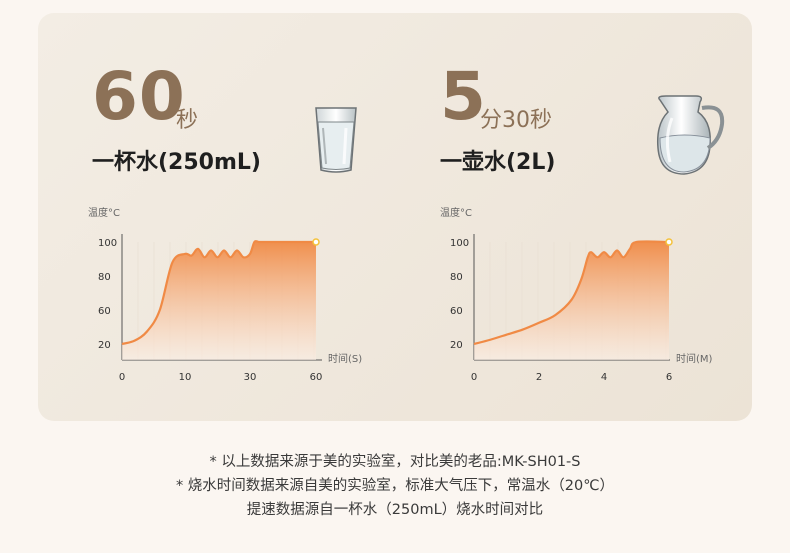  Describe the element at coordinates (176, 162) in the screenshot. I see `panel1-subtitle: 一杯水(250mL)` at that location.